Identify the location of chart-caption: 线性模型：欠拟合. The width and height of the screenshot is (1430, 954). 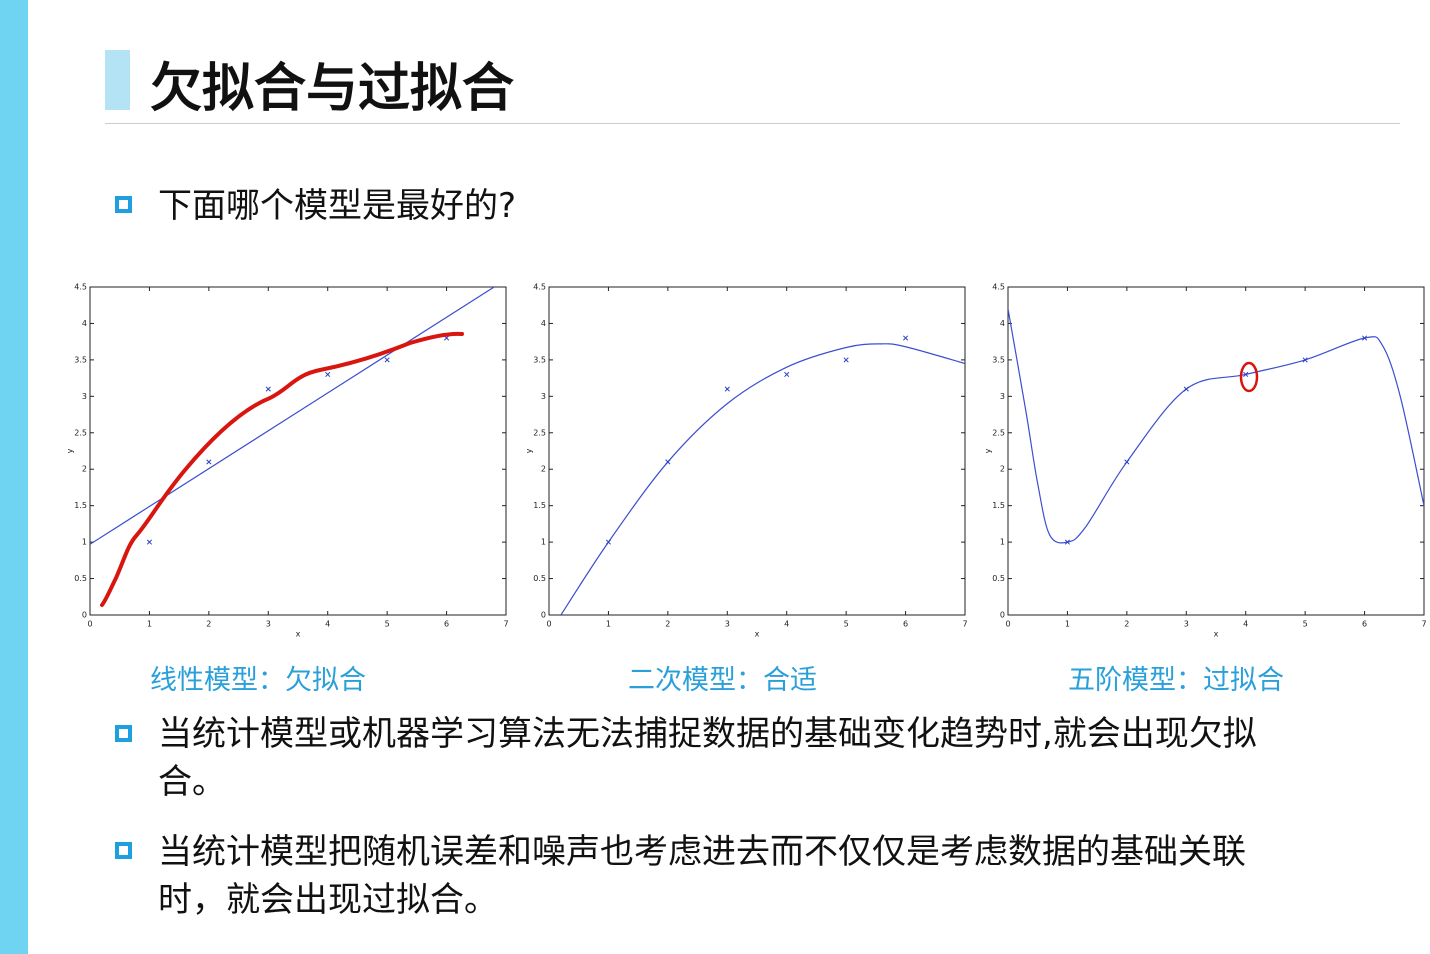
(258, 680).